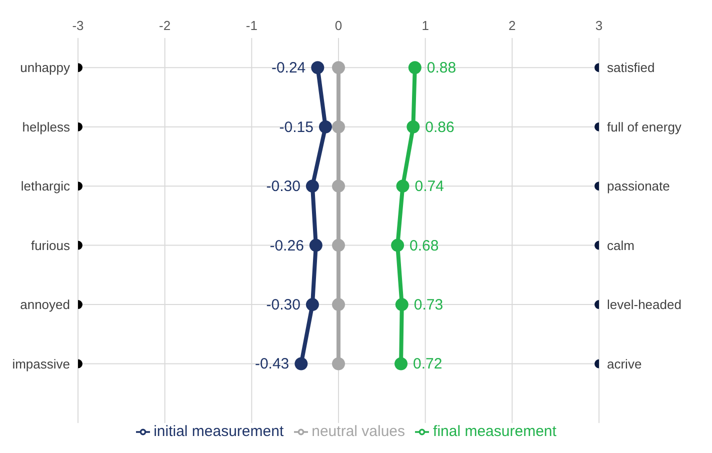 This screenshot has height=453, width=712. What do you see at coordinates (46, 126) in the screenshot?
I see `y-tick-label: helpless` at bounding box center [46, 126].